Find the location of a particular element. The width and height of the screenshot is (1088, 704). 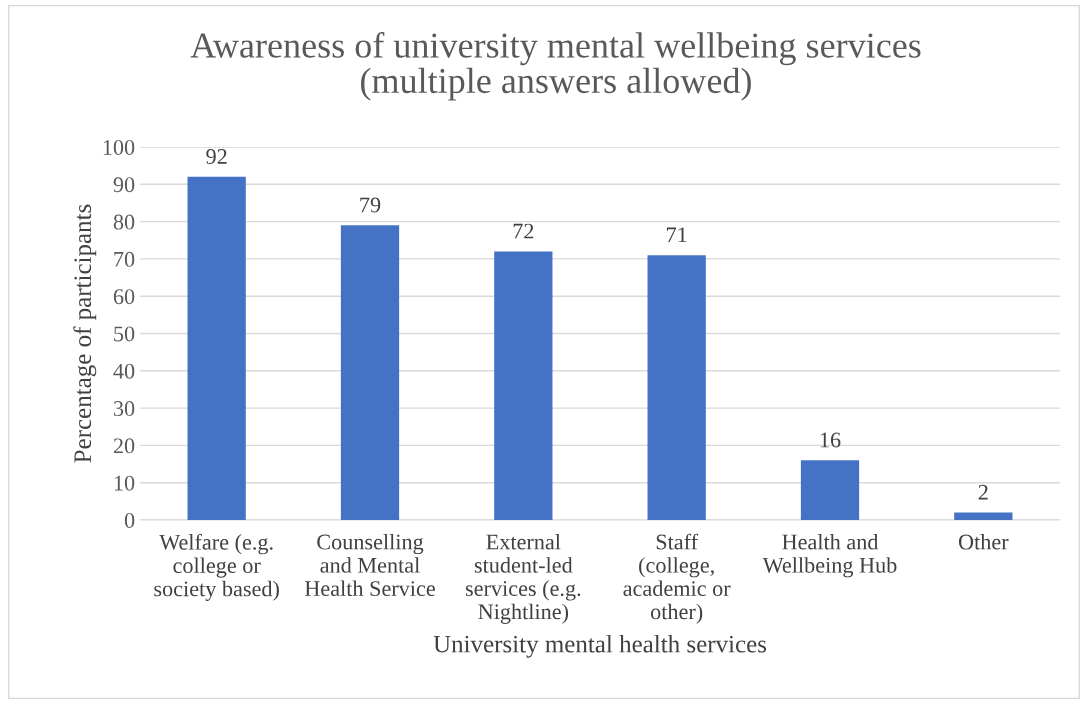

data-label: 72 is located at coordinates (523, 231).